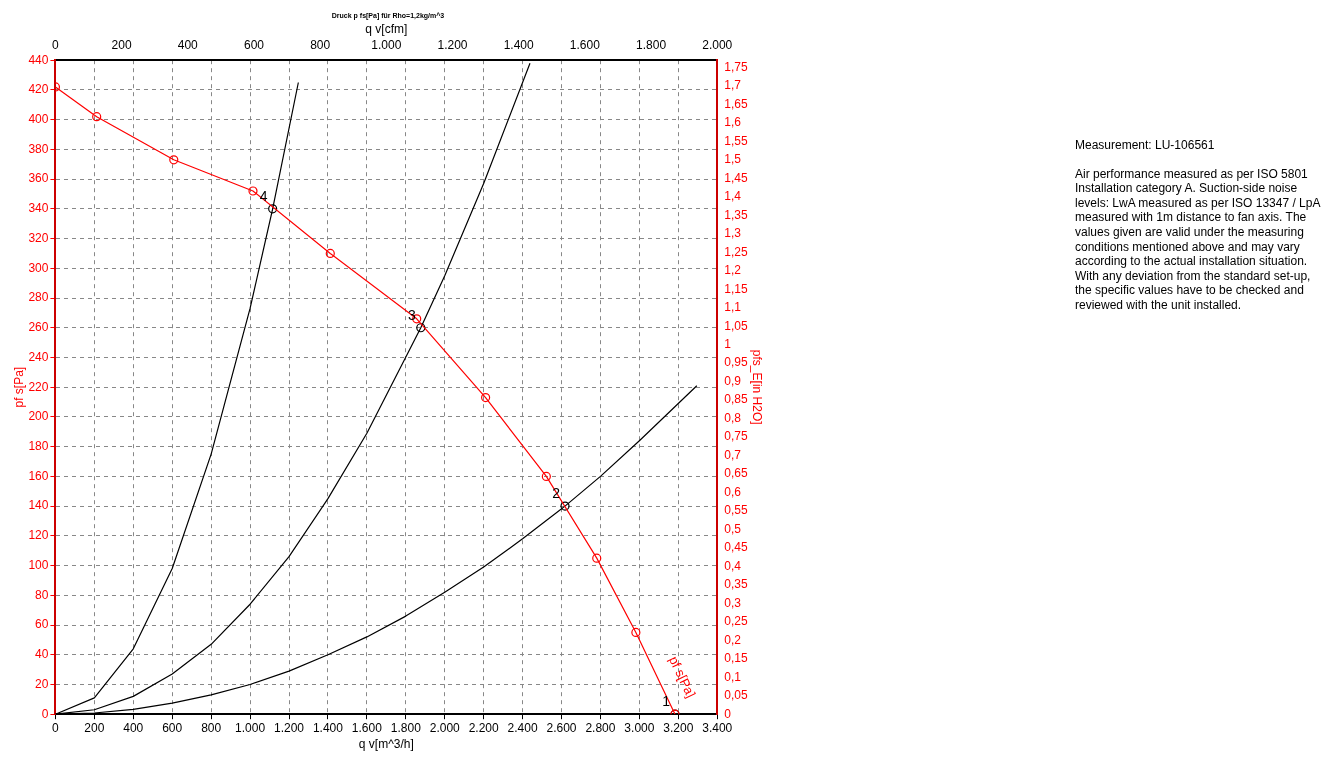 This screenshot has width=1342, height=760. Describe the element at coordinates (736, 177) in the screenshot. I see `y2-tick-label: 1,45` at that location.